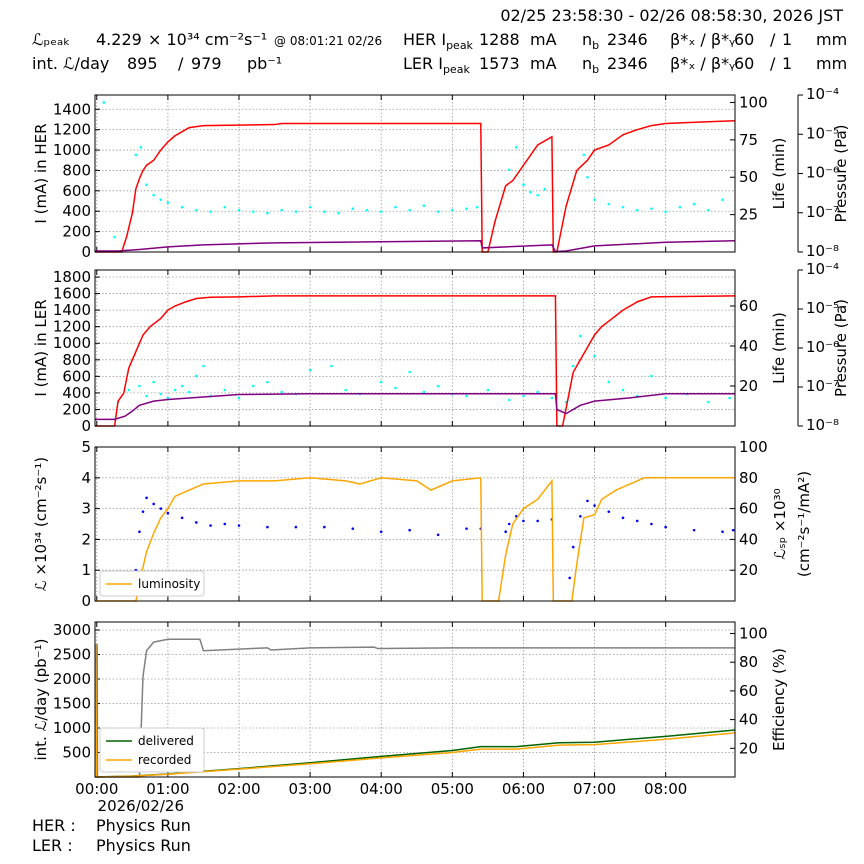  What do you see at coordinates (415, 186) in the screenshot?
I see `line` at bounding box center [415, 186].